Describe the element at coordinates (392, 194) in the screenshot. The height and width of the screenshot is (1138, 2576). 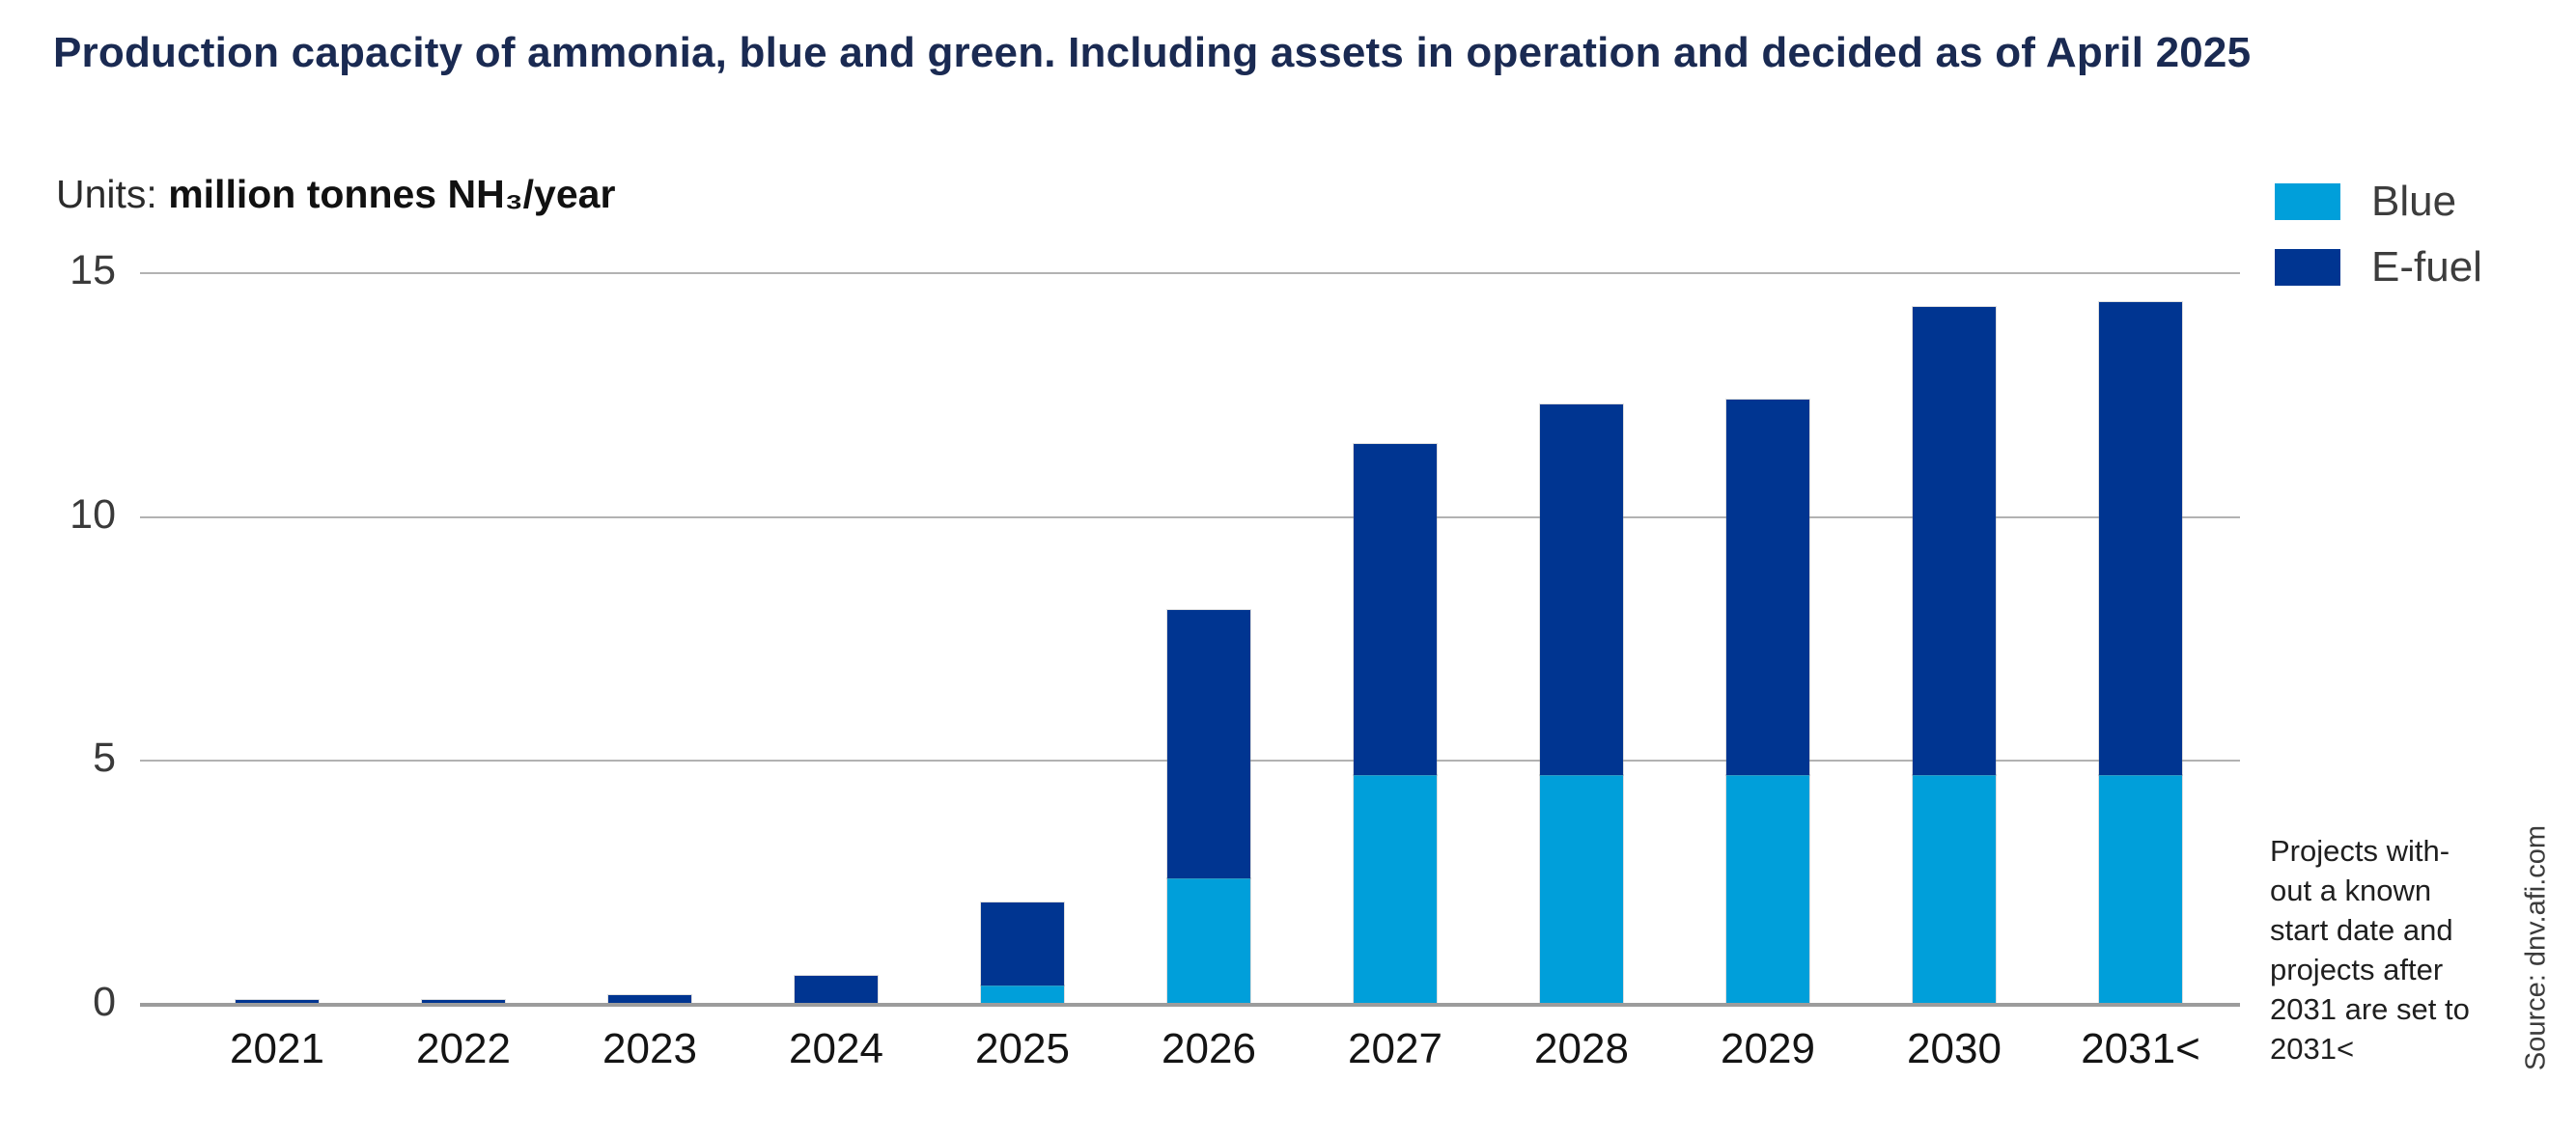
I see `units-value: million tonnes NH₃/year` at that location.